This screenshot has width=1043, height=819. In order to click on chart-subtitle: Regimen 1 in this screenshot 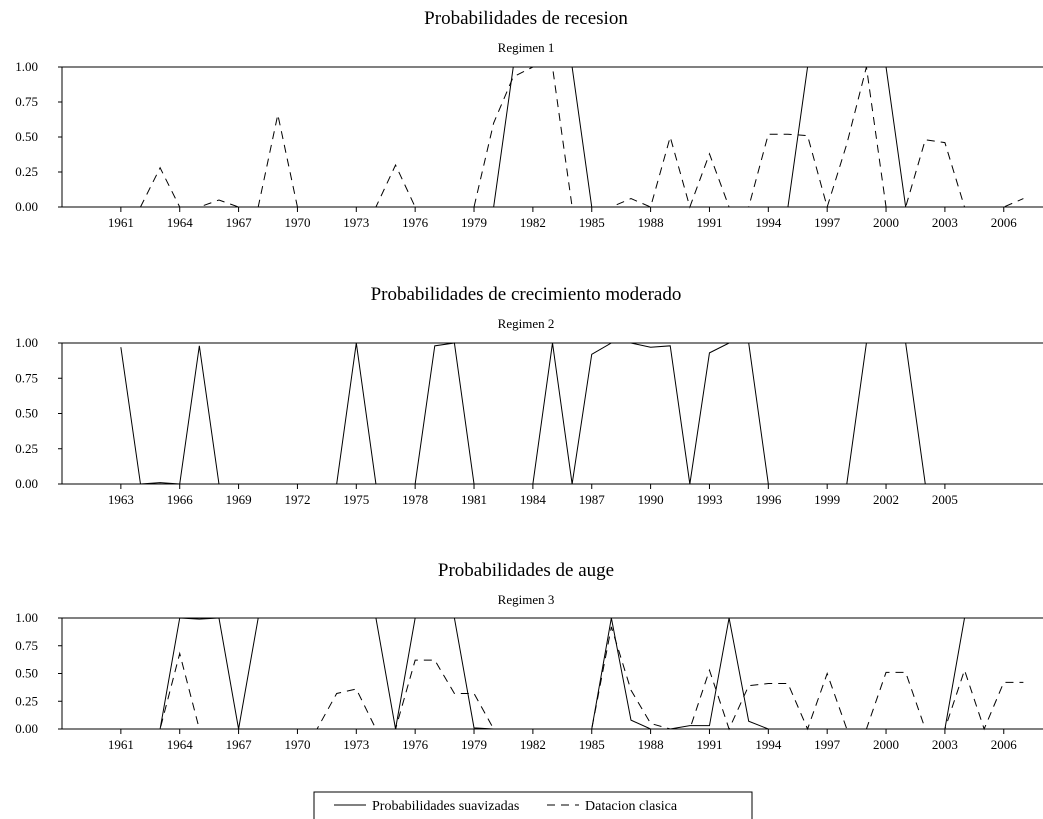, I will do `click(526, 47)`.